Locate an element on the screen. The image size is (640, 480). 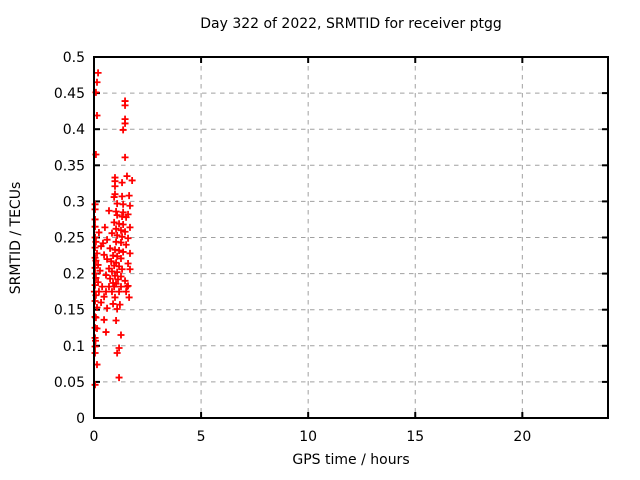
x-tick-label: 10 is located at coordinates (308, 437).